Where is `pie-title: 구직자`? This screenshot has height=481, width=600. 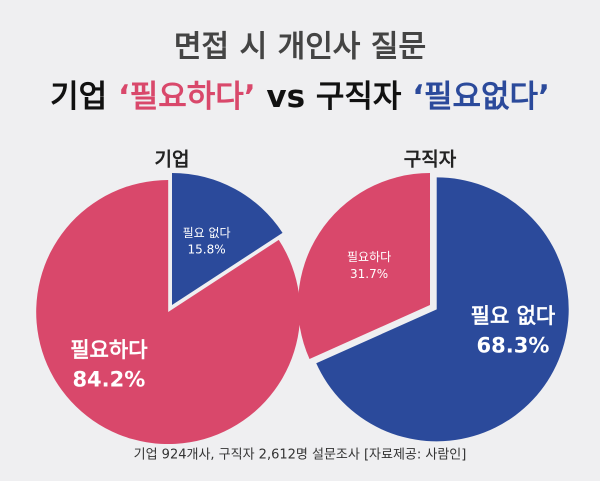 pie-title: 구직자 is located at coordinates (430, 160).